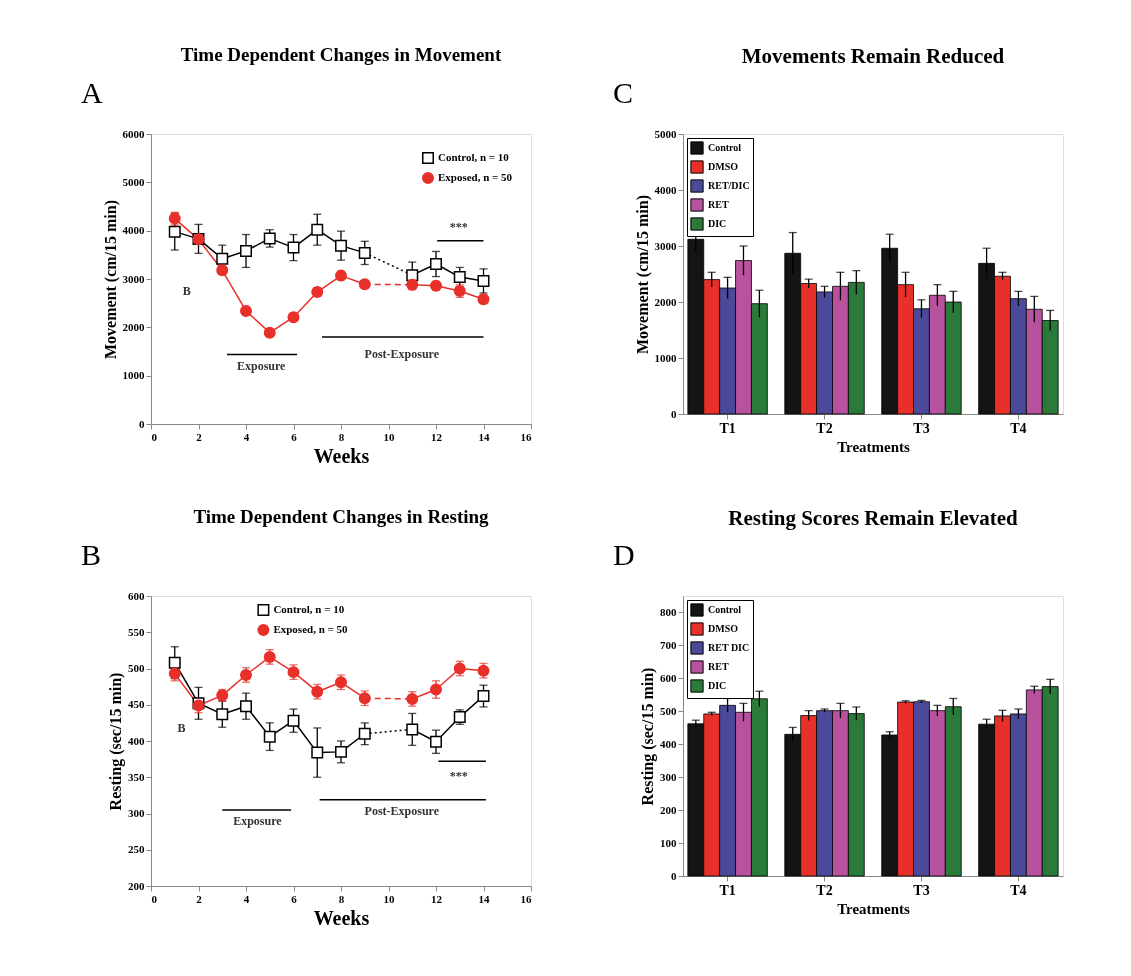 This screenshot has height=976, width=1131. What do you see at coordinates (668, 644) in the screenshot?
I see `y-tick-label: 700` at bounding box center [668, 644].